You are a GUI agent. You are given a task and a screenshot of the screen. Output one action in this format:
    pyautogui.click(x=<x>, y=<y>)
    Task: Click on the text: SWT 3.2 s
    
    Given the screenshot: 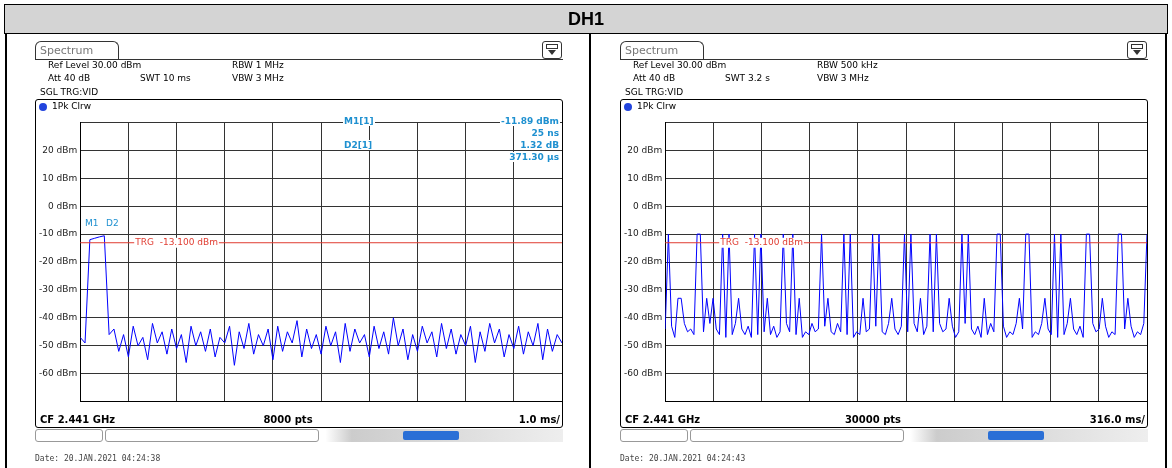 What is the action you would take?
    pyautogui.click(x=747, y=78)
    